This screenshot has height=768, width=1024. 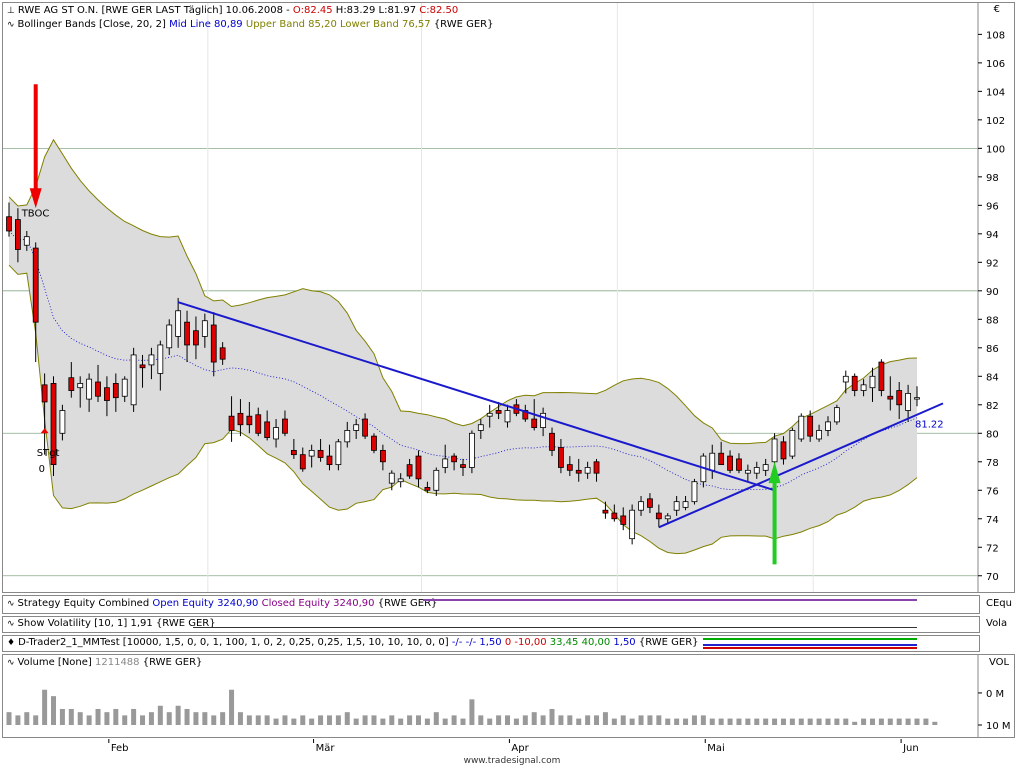 What do you see at coordinates (491, 624) in the screenshot?
I see `volatility-pane: ∿ Show Volatility [10, 1] 1,91 {RWE GER}` at bounding box center [491, 624].